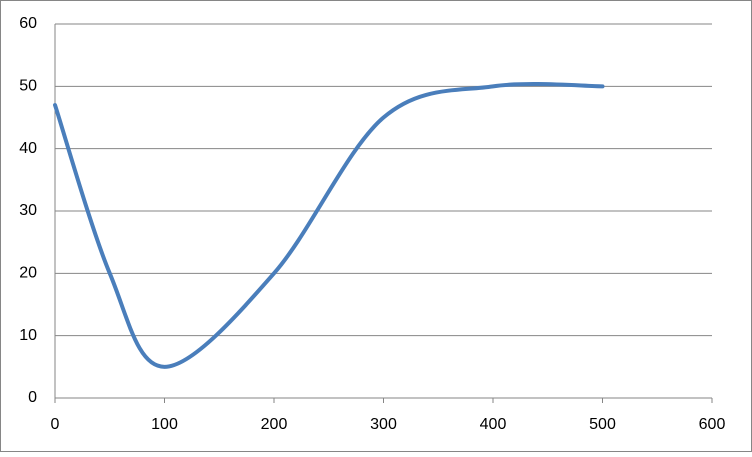  I want to click on x-tick-label: 400, so click(493, 424).